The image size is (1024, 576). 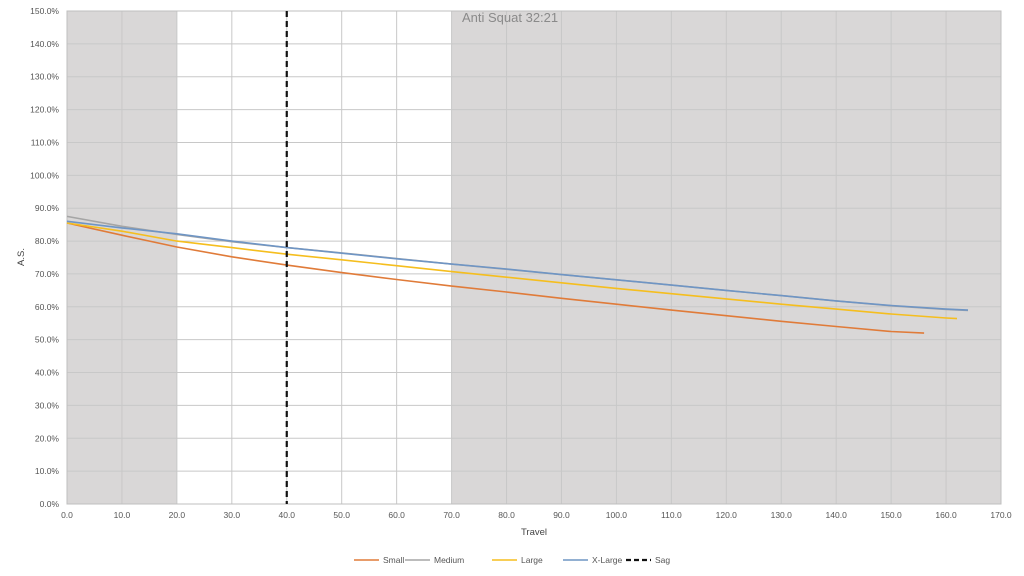 What do you see at coordinates (532, 560) in the screenshot?
I see `legend-label: Large` at bounding box center [532, 560].